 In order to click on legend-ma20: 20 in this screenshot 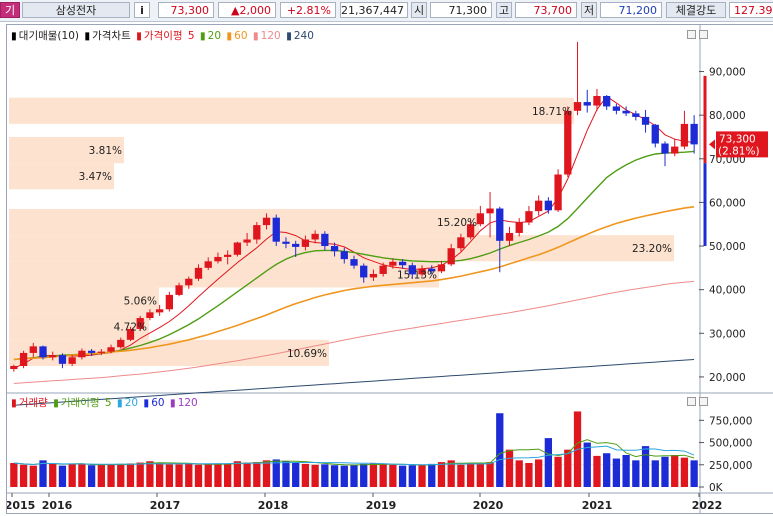, I will do `click(214, 36)`.